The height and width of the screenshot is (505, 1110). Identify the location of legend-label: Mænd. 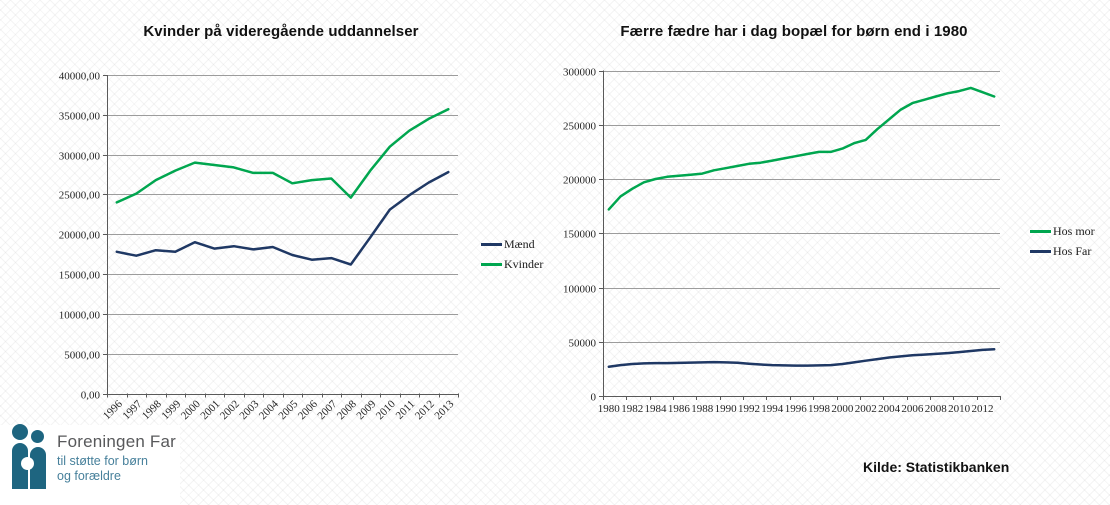
(519, 243).